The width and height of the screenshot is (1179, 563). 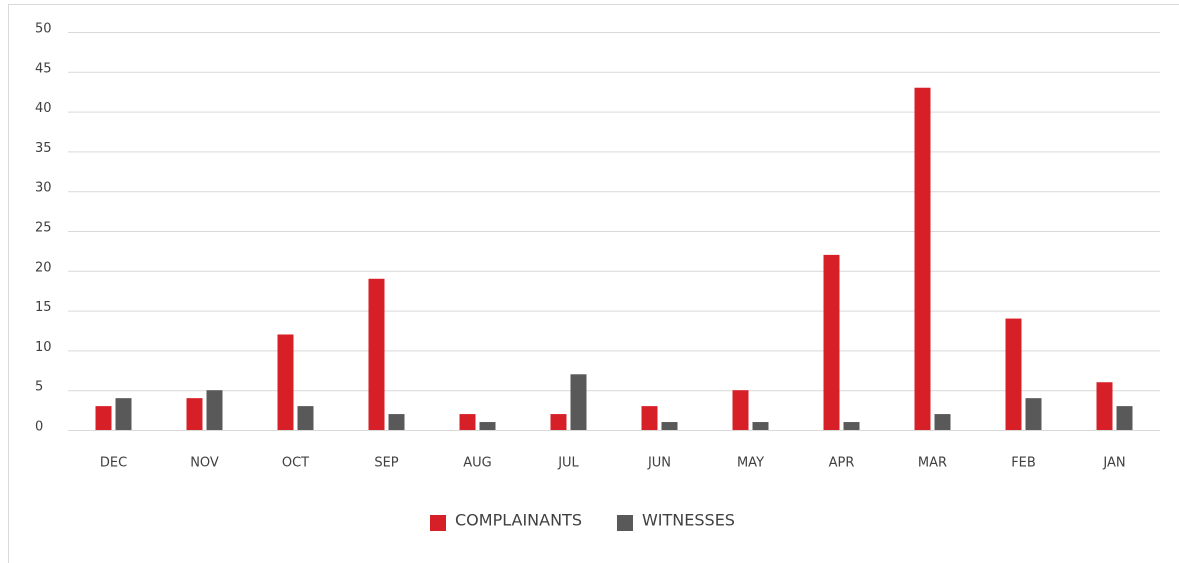 What do you see at coordinates (688, 520) in the screenshot?
I see `legend-label: WITNESSES` at bounding box center [688, 520].